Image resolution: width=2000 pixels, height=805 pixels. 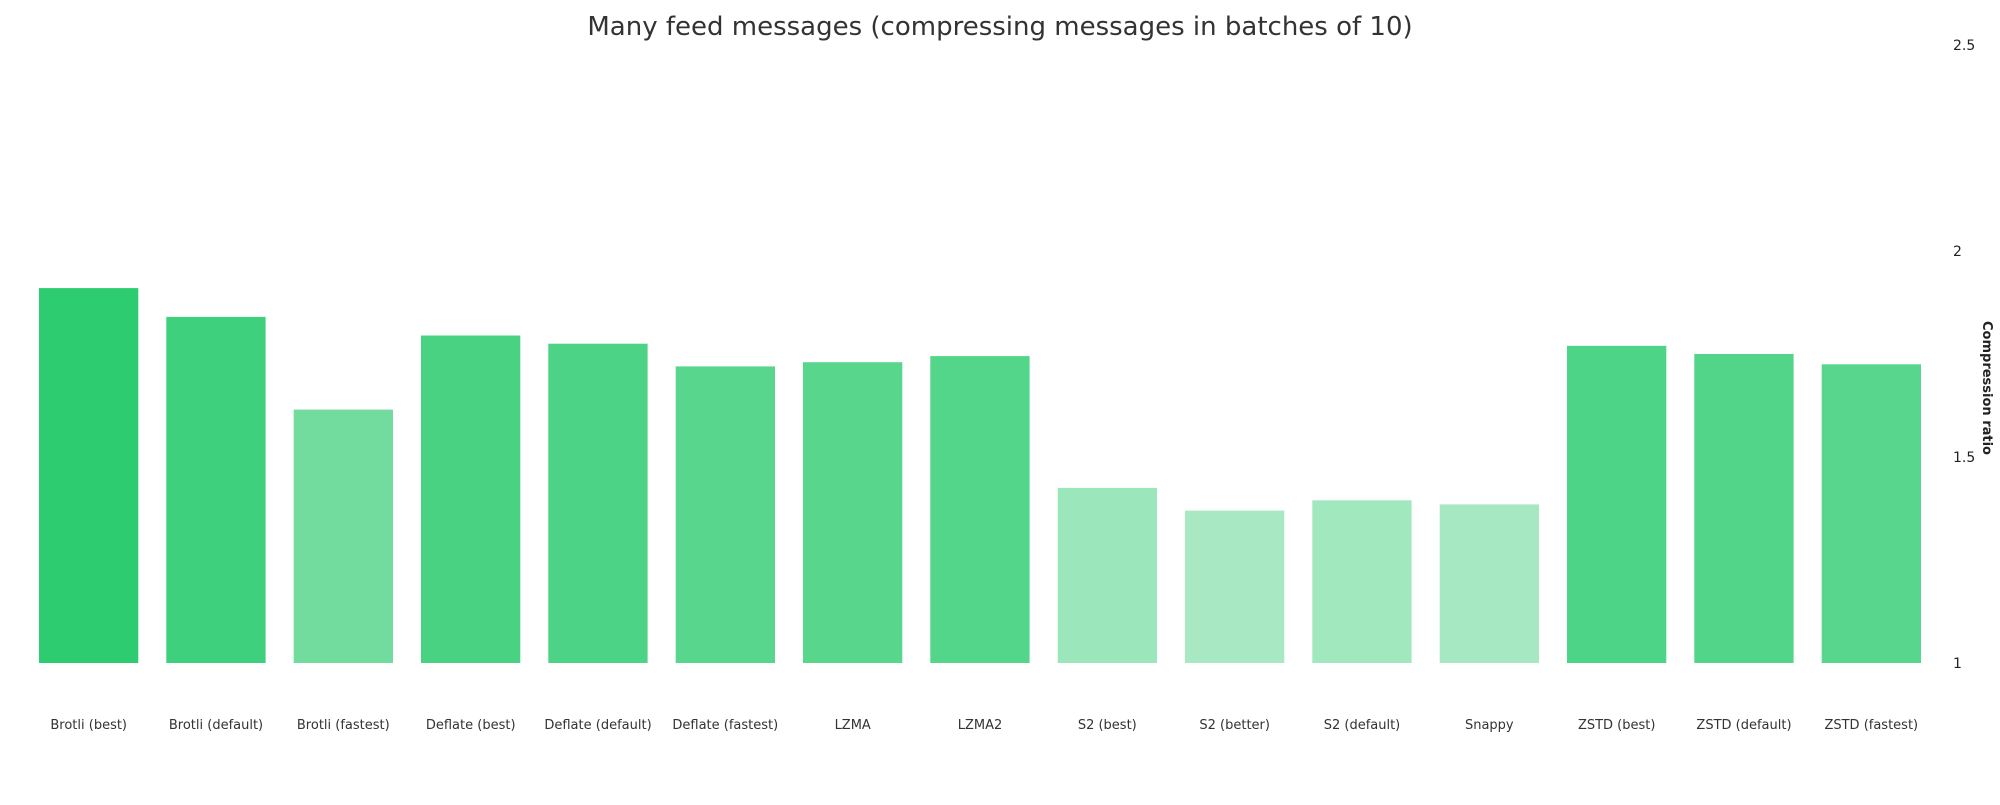 What do you see at coordinates (725, 725) in the screenshot?
I see `x-tick-label: Deflate (fastest)` at bounding box center [725, 725].